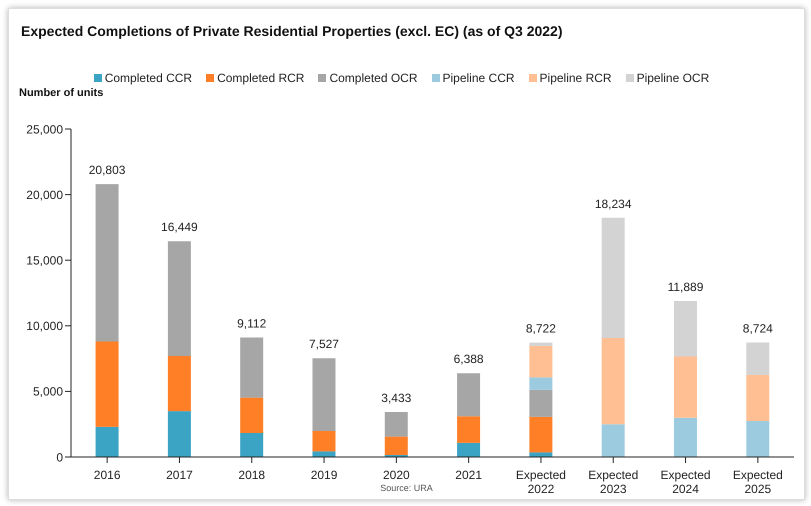 This screenshot has width=811, height=506. What do you see at coordinates (541, 329) in the screenshot?
I see `total-label: 8,722` at bounding box center [541, 329].